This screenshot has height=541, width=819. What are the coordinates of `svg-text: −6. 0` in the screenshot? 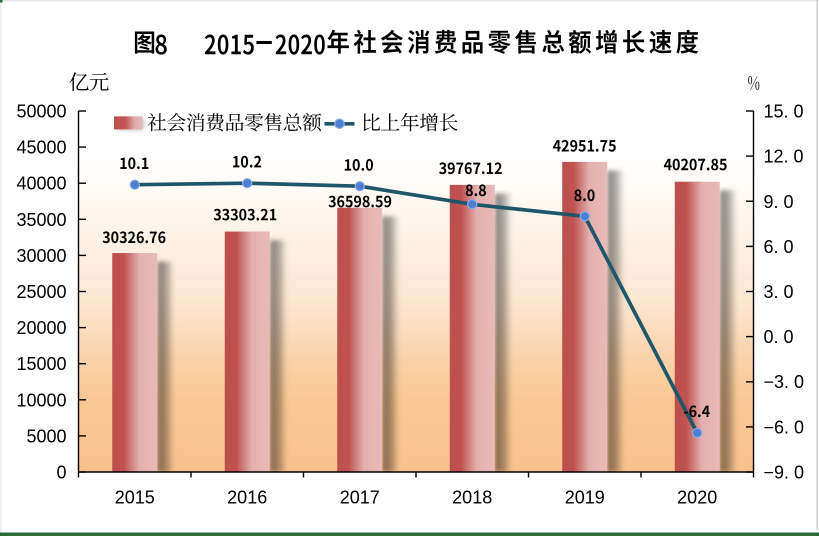 It's located at (784, 427).